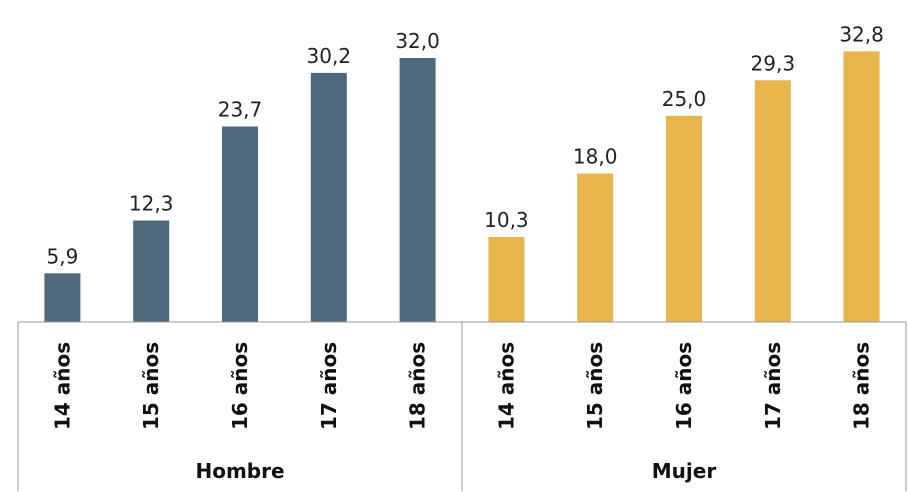  I want to click on data-label: 18,0, so click(595, 157).